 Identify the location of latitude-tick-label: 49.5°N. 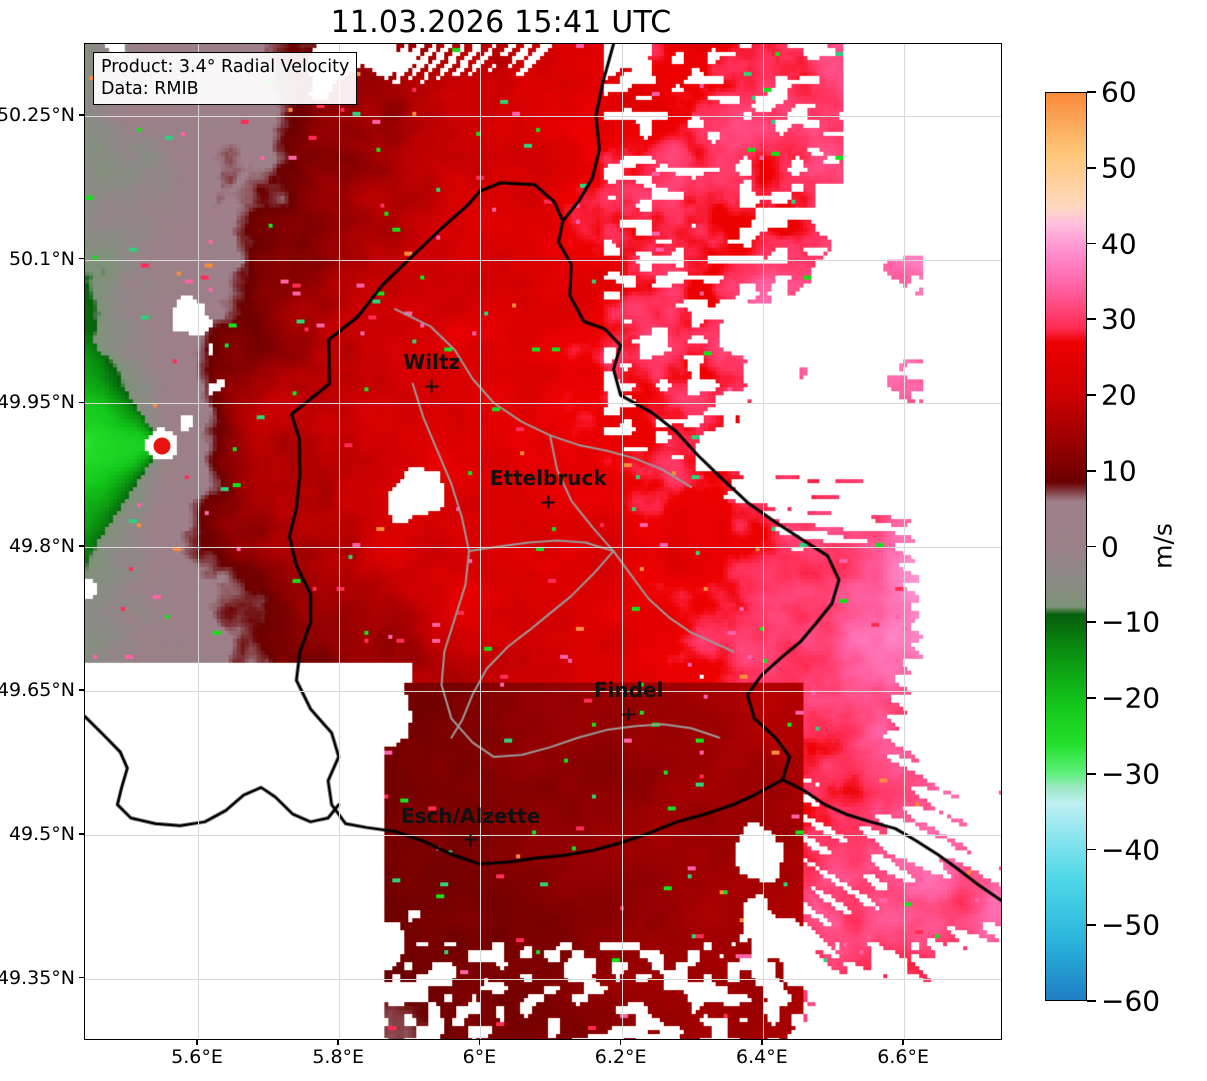
(41, 833).